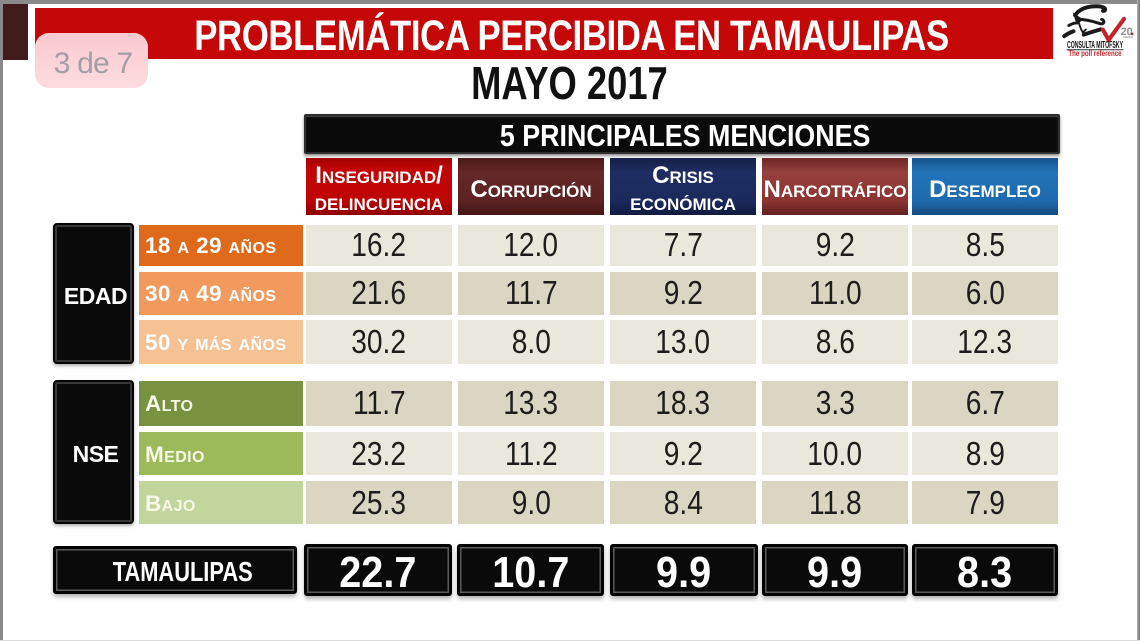 This screenshot has height=641, width=1140. Describe the element at coordinates (1095, 45) in the screenshot. I see `svg-text: CONSULTA MITOFSKY` at that location.